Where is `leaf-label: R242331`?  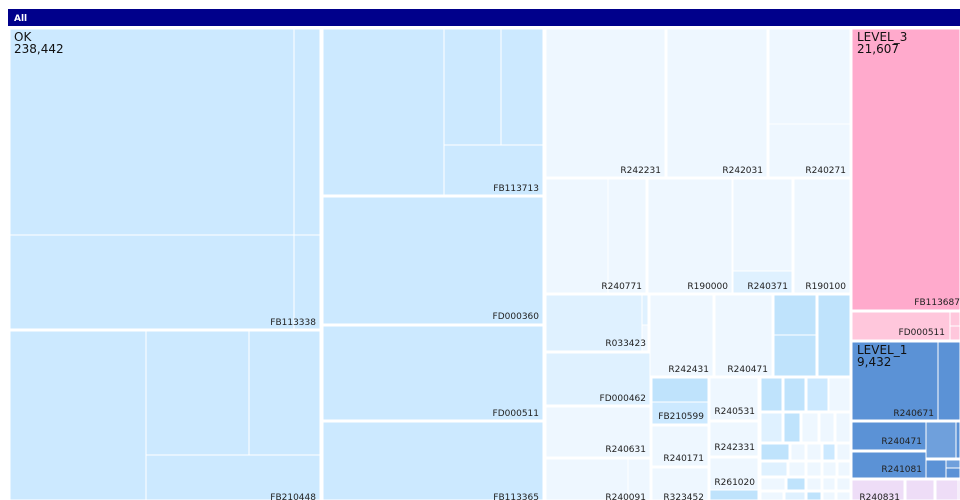 leaf-label: R242331 is located at coordinates (734, 448).